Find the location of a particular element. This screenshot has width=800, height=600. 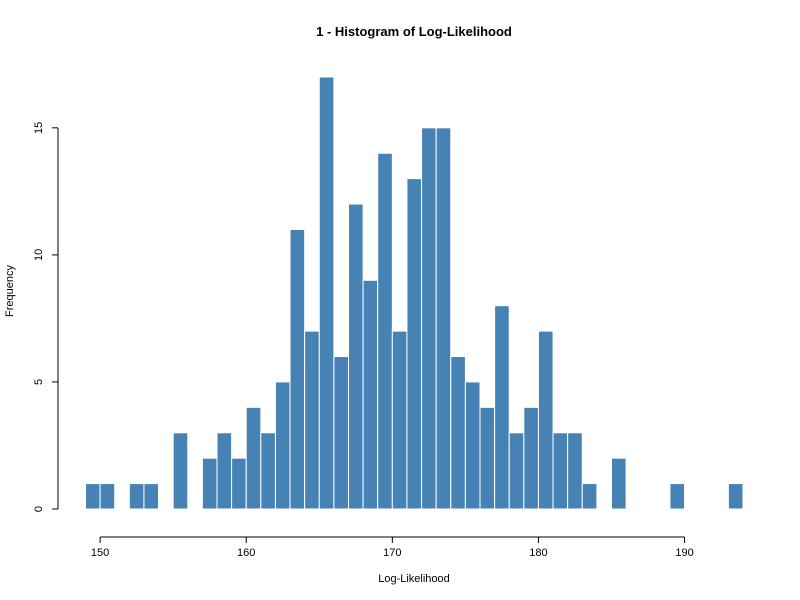

x-axis-label: Log-Likelihood is located at coordinates (414, 579).